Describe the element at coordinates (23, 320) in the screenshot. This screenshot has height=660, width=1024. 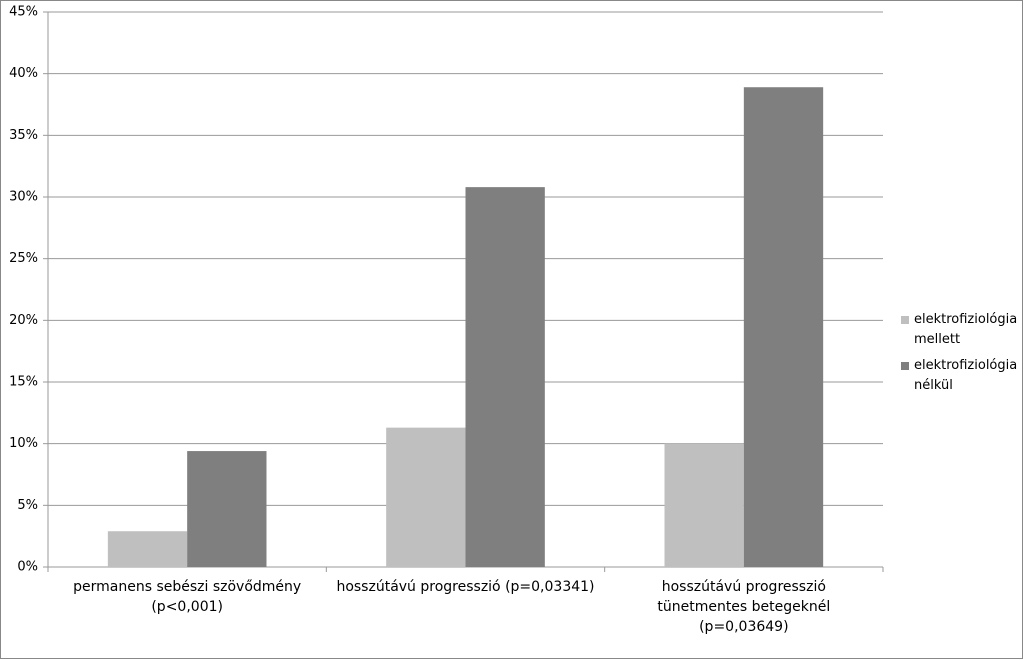
I see `y-tick-label: 20%` at that location.